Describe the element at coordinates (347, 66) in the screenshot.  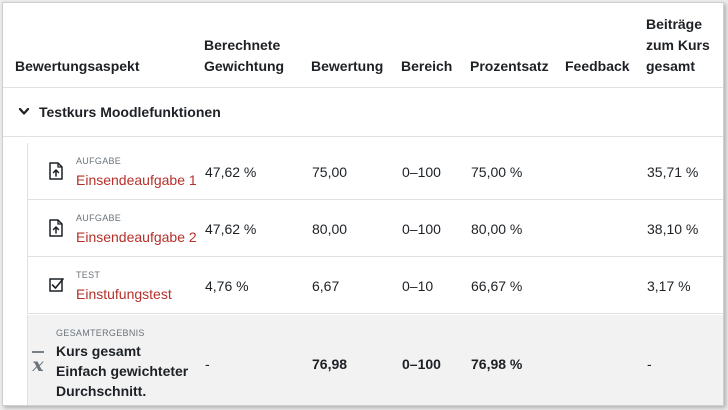
I see `header-grade: Bewertung` at that location.